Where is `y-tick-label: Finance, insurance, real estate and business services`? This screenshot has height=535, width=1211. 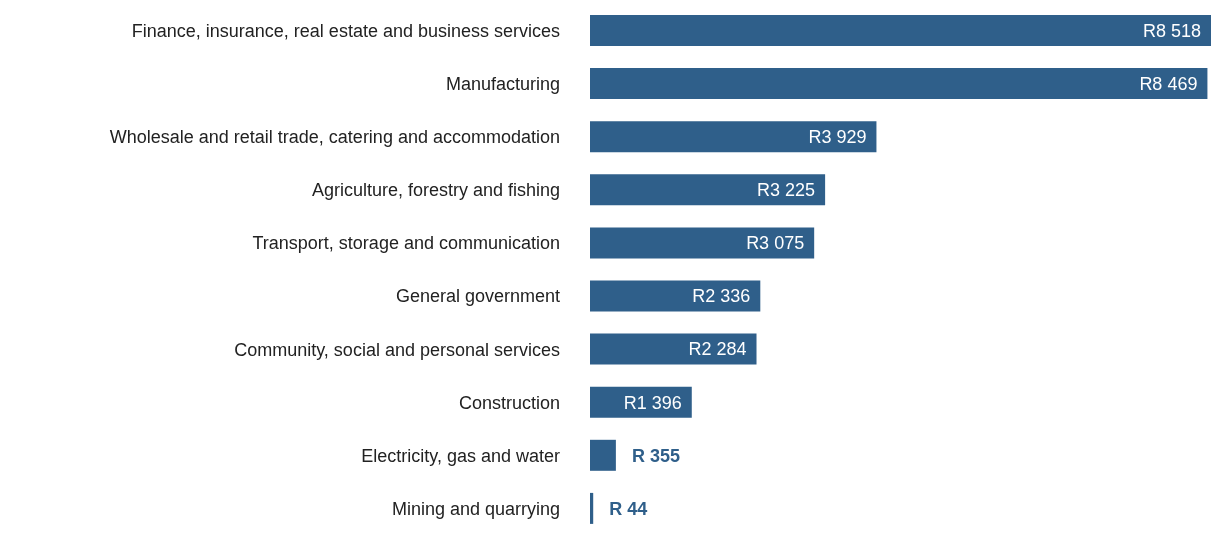
y-tick-label: Finance, insurance, real estate and business services is located at coordinates (345, 30).